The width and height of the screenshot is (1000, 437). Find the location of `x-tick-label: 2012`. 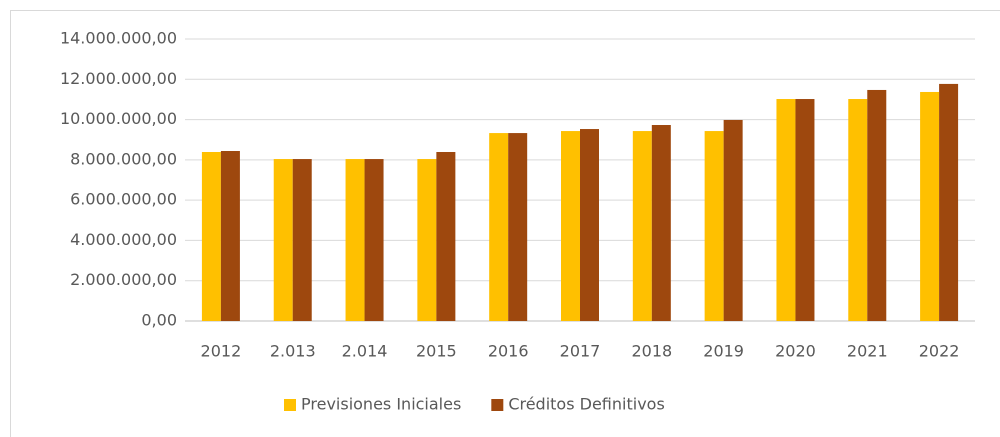

x-tick-label: 2012 is located at coordinates (221, 351).